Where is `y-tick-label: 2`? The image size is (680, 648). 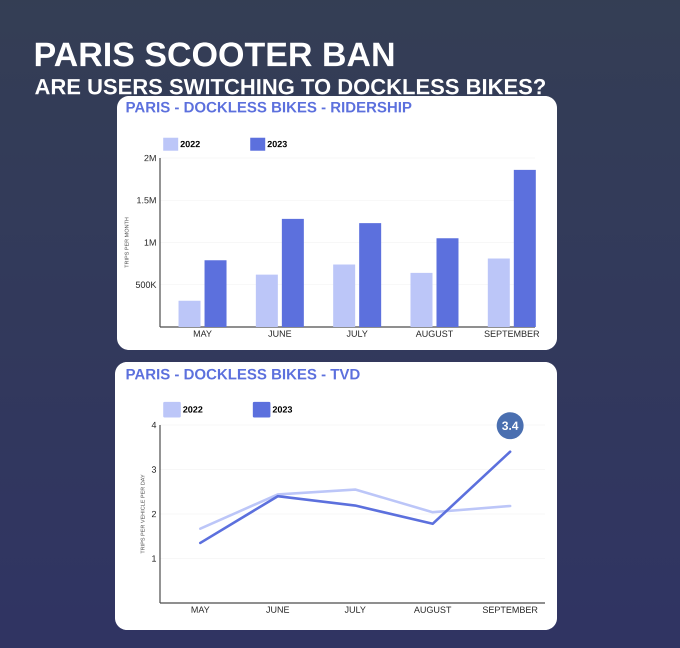 y-tick-label: 2 is located at coordinates (154, 514).